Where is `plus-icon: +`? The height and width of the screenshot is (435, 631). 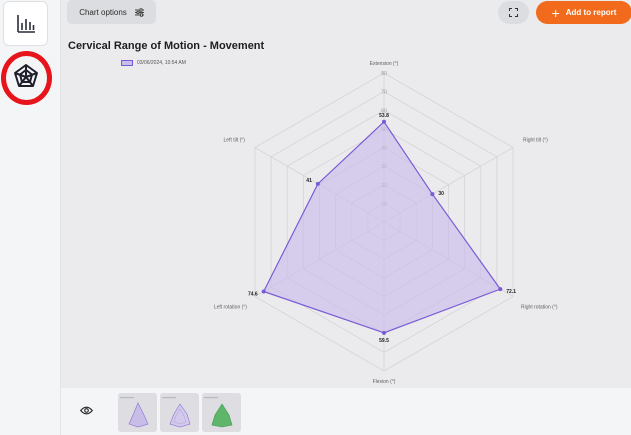 plus-icon: + is located at coordinates (555, 12).